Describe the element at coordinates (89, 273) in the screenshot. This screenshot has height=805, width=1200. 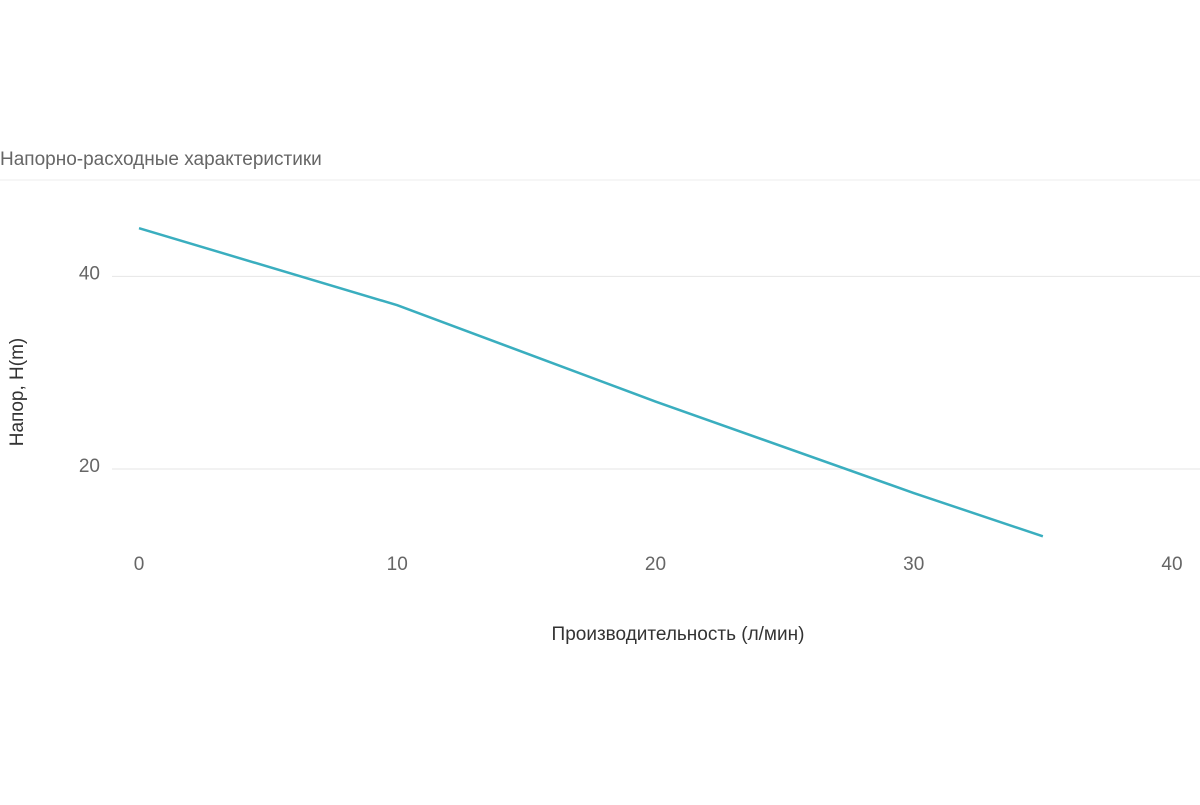
I see `y-tick-label: 40` at that location.